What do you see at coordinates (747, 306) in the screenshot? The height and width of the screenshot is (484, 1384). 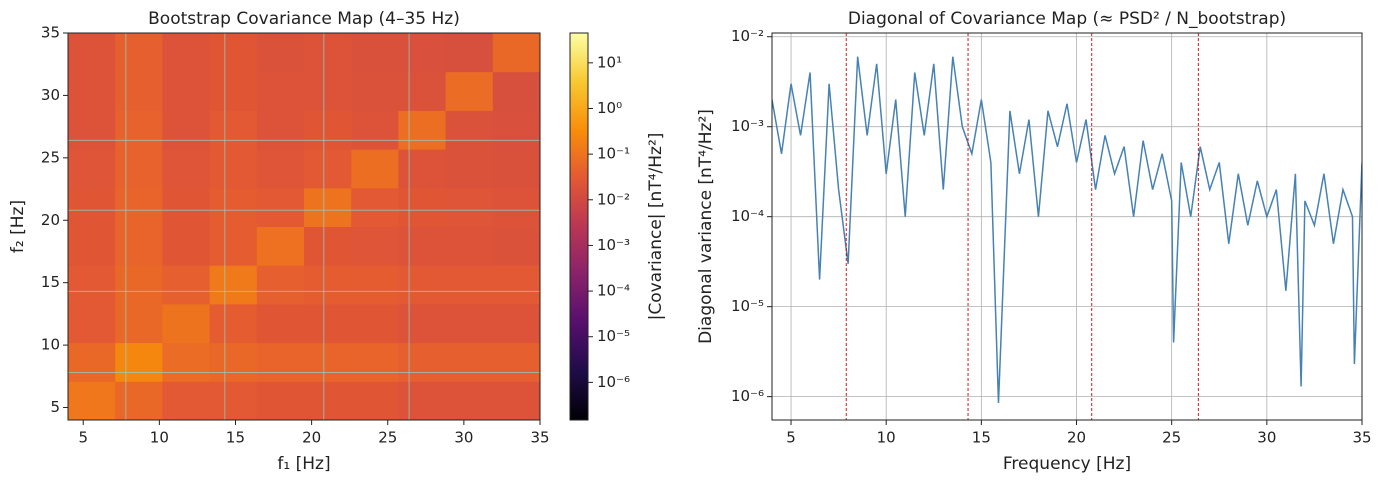 I see `y-tick-label: 10⁻⁵` at bounding box center [747, 306].